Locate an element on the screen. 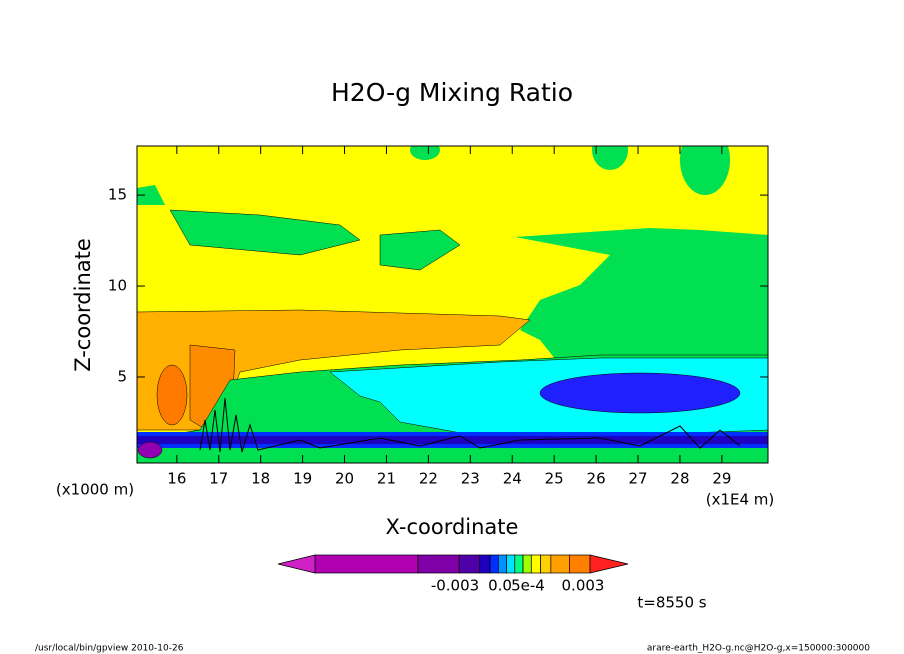 The image size is (904, 654). colorbar-label: 5e-4 is located at coordinates (528, 586).